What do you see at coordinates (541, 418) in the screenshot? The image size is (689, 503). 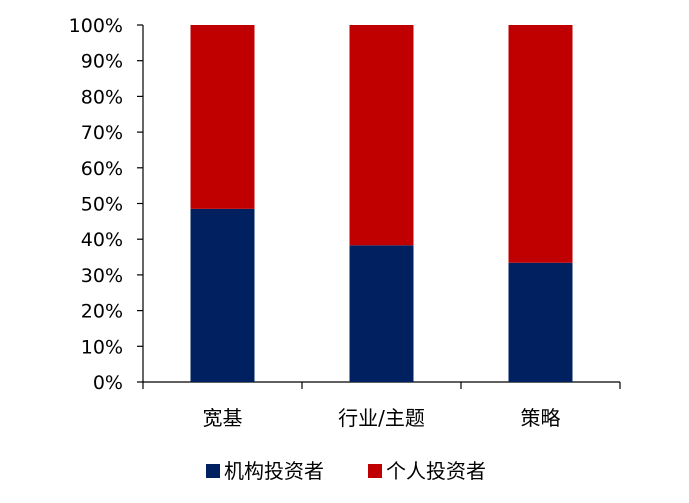 I see `x-category-label: 策略` at bounding box center [541, 418].